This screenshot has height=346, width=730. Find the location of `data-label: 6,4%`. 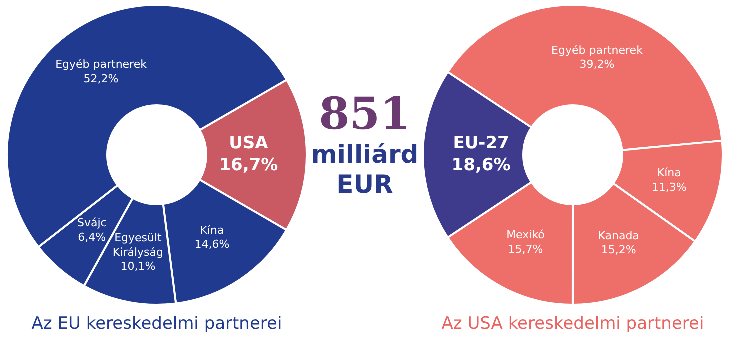

data-label: 6,4% is located at coordinates (92, 237).